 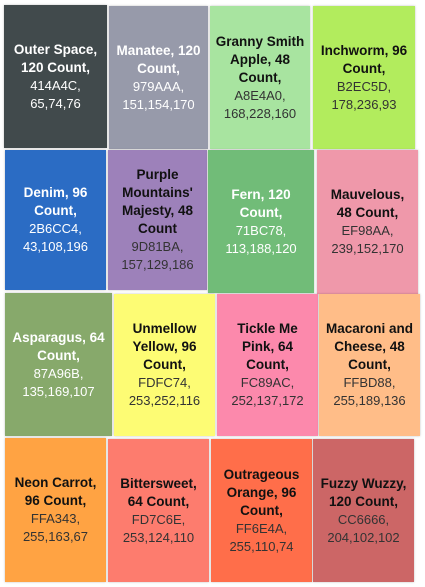 What do you see at coordinates (364, 86) in the screenshot?
I see `swatch-hex: B2EC5D,` at bounding box center [364, 86].